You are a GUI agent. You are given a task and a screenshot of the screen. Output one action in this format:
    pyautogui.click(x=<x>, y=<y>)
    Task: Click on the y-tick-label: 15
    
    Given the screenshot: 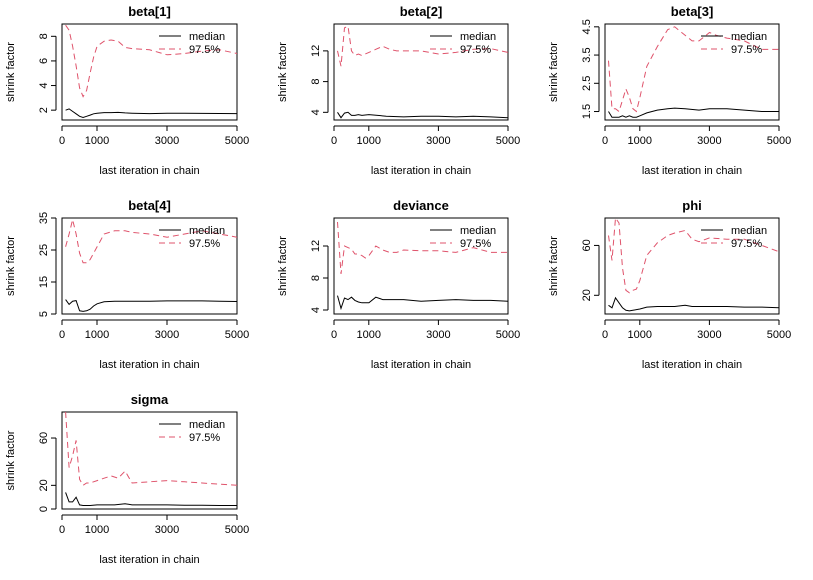 What is the action you would take?
    pyautogui.click(x=44, y=282)
    